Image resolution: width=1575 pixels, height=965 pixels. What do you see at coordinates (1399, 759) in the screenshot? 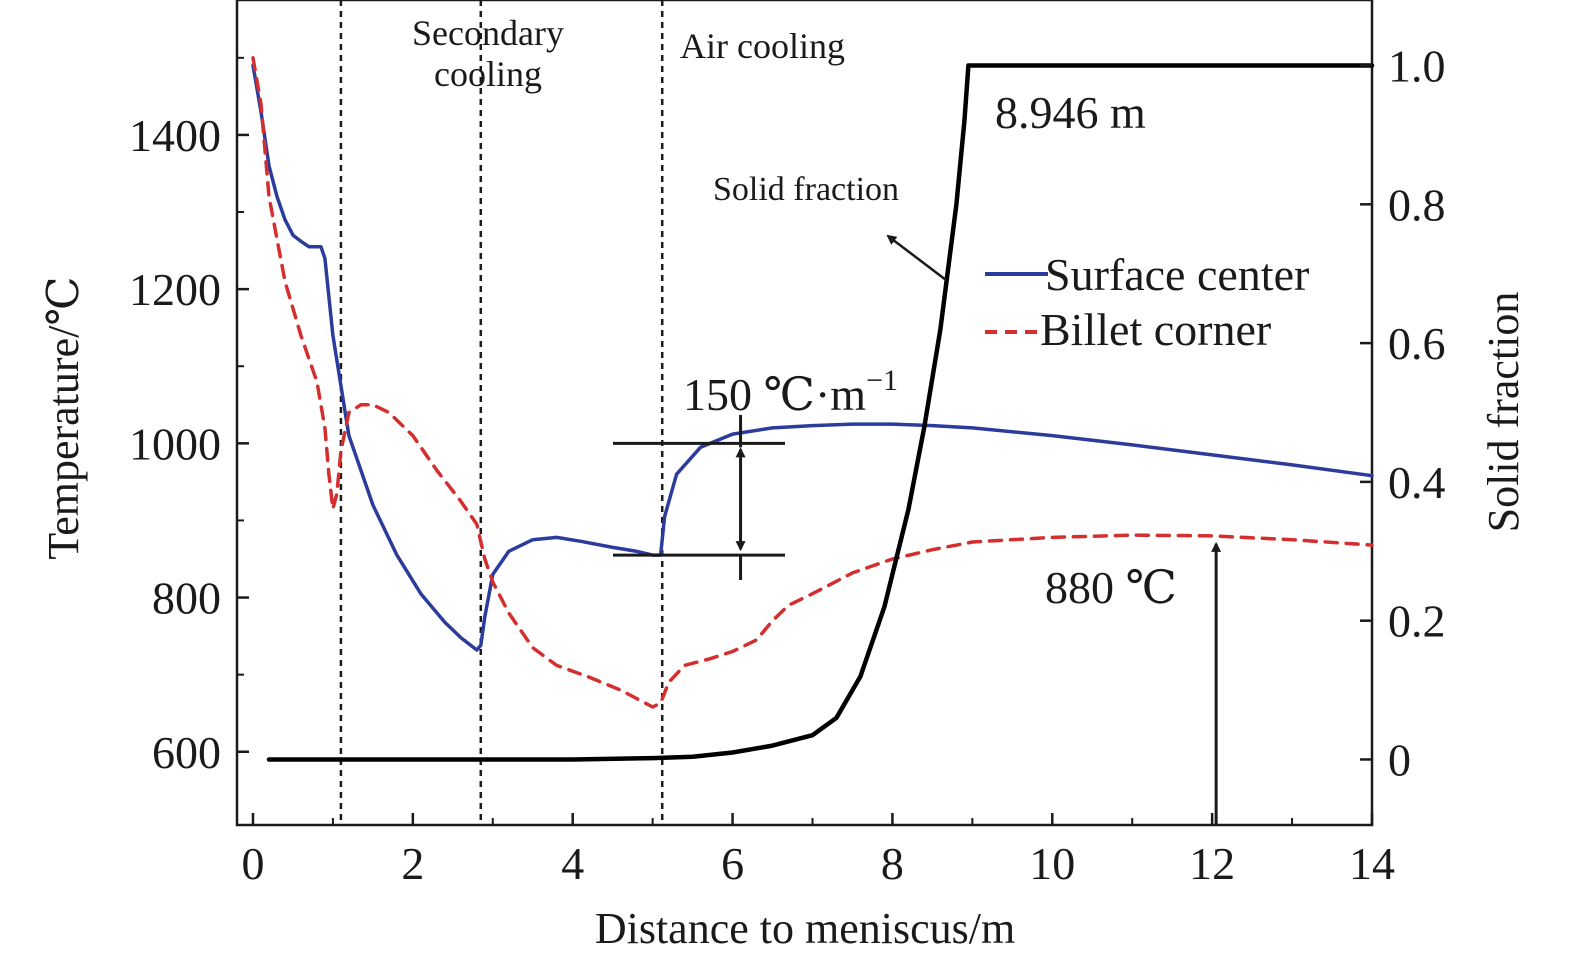
I see `y2-tick-label: 0` at bounding box center [1399, 759].